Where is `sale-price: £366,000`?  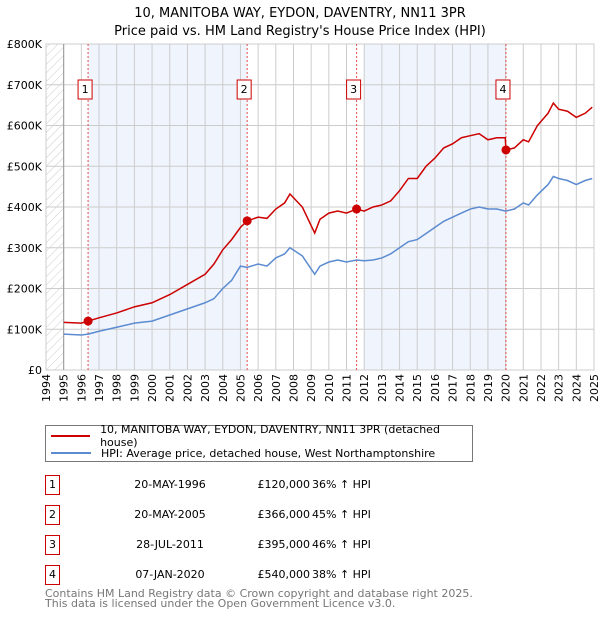 sale-price: £366,000 is located at coordinates (284, 514).